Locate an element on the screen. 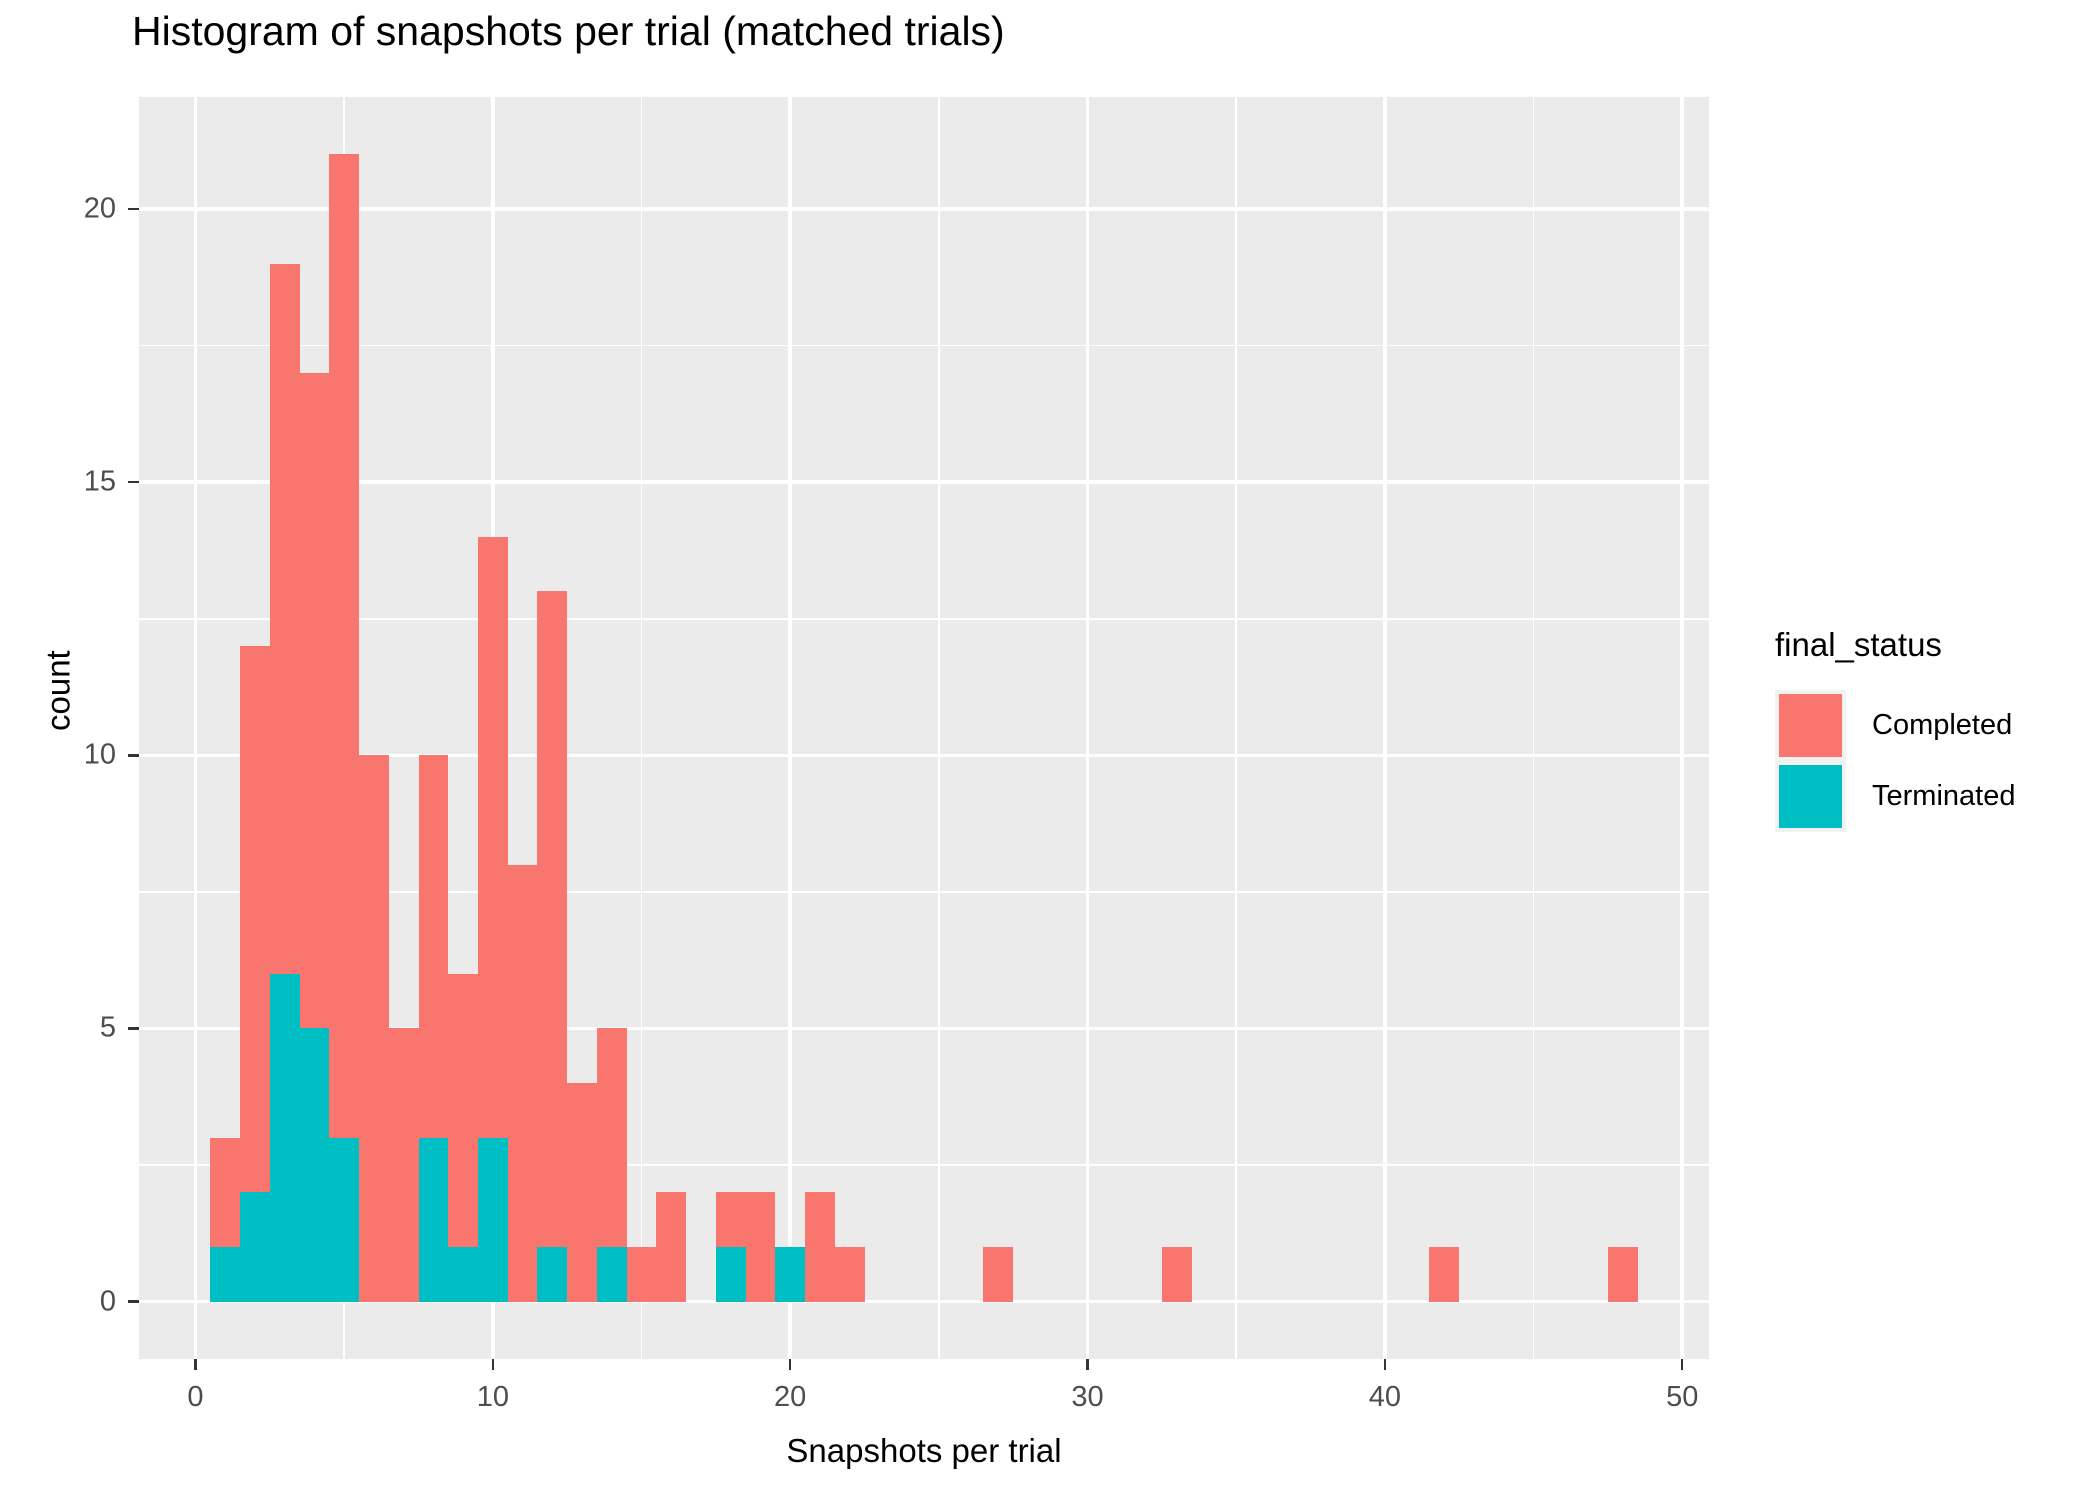 The image size is (2100, 1499). legend-entry-terminated: Terminated is located at coordinates (1895, 796).